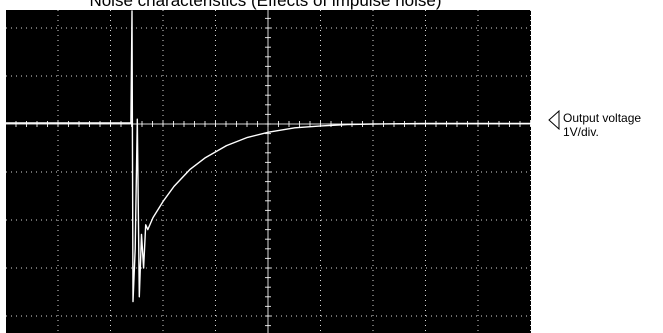 The width and height of the screenshot is (663, 333). I want to click on channel-name: Output voltage, so click(602, 118).